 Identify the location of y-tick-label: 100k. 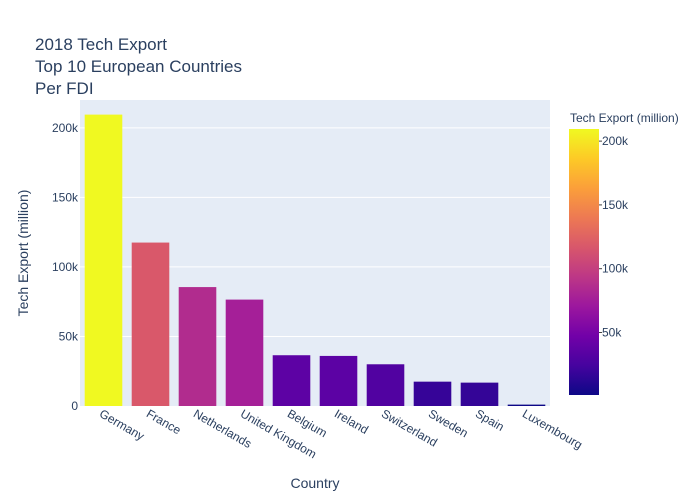
(65, 267).